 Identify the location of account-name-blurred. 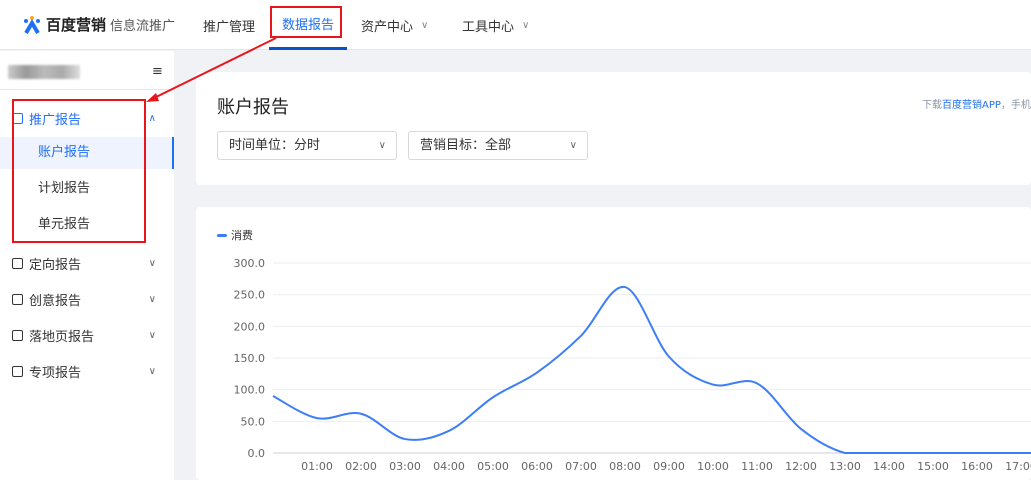
(44, 72).